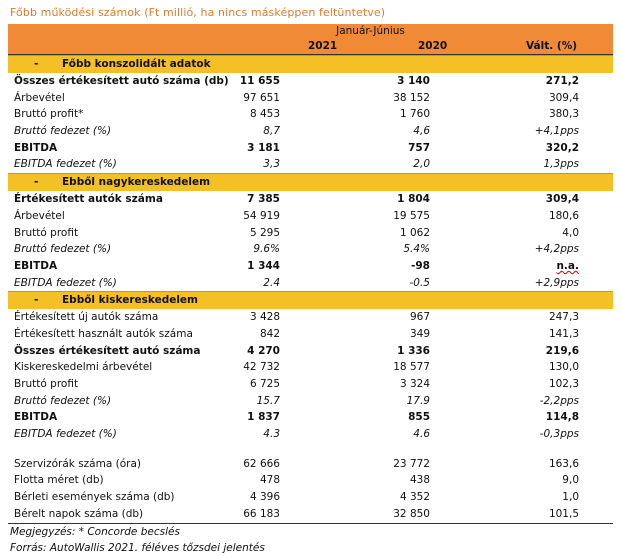 The image size is (621, 557). Describe the element at coordinates (419, 417) in the screenshot. I see `value-2020: 855` at that location.